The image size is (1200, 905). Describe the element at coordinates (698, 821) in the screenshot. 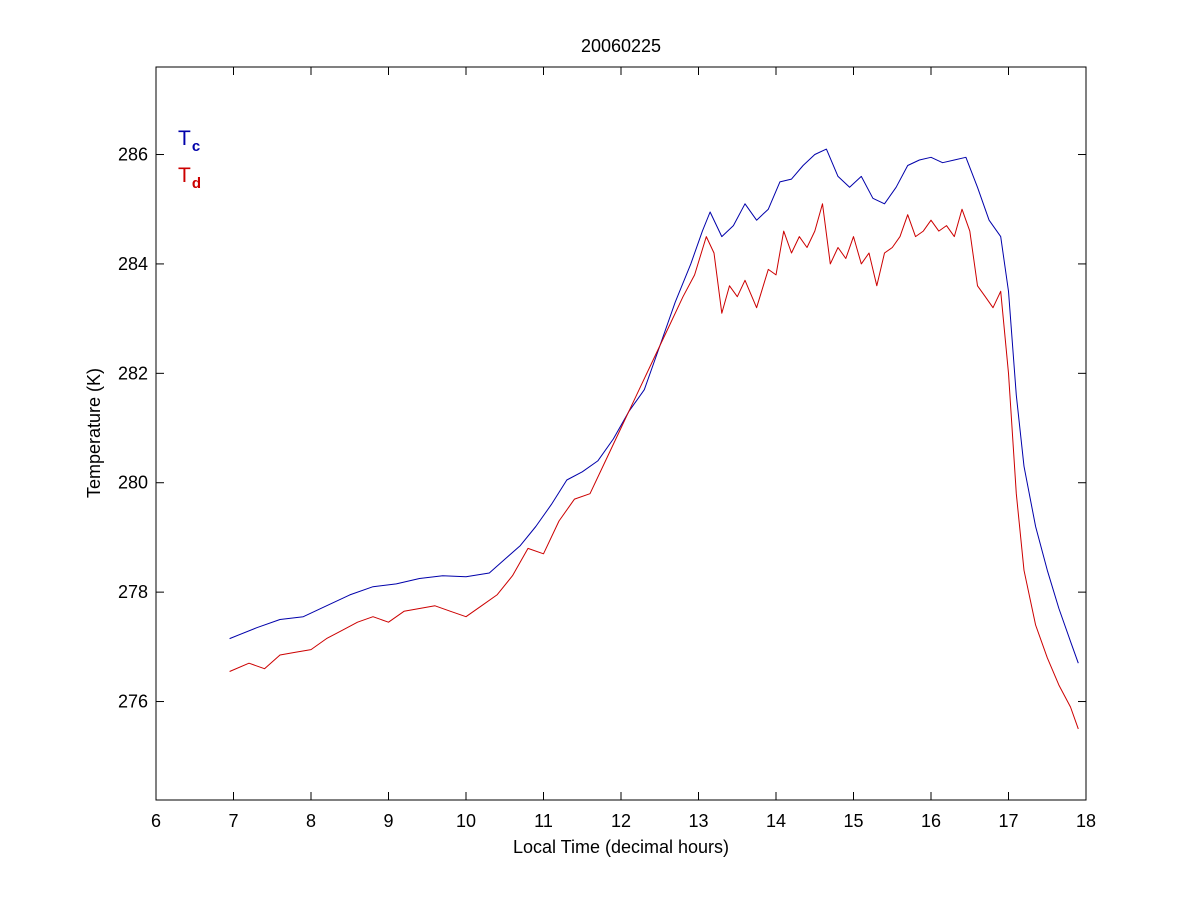

I see `x-tick-label: 13` at that location.